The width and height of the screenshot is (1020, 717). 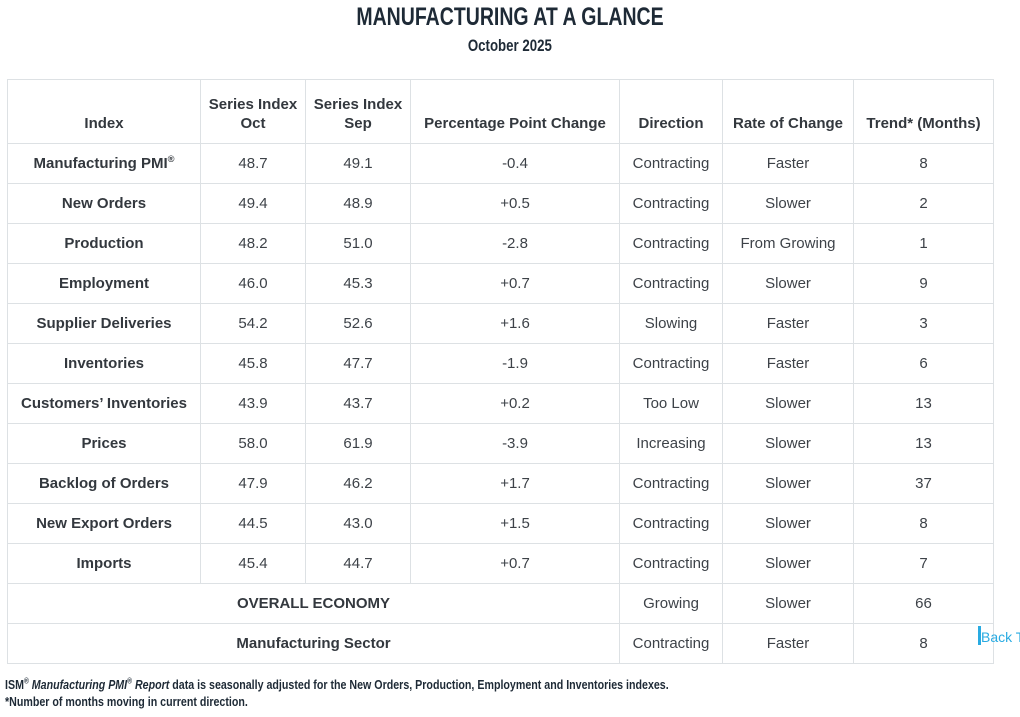 I want to click on cell-ppc: -0.4, so click(x=515, y=163).